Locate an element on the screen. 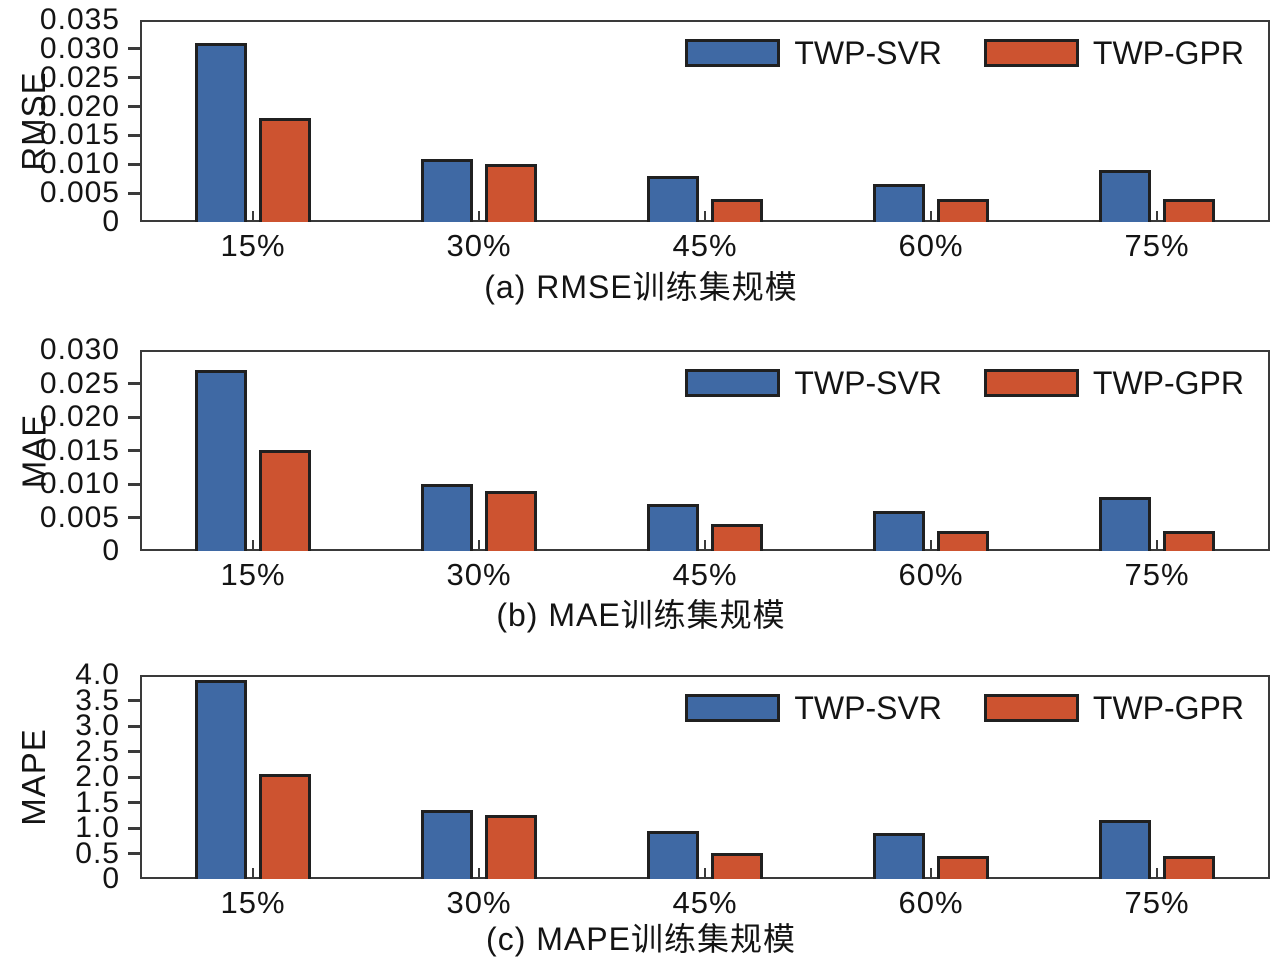 This screenshot has width=1282, height=974. ytick-label: 0.020 is located at coordinates (79, 416).